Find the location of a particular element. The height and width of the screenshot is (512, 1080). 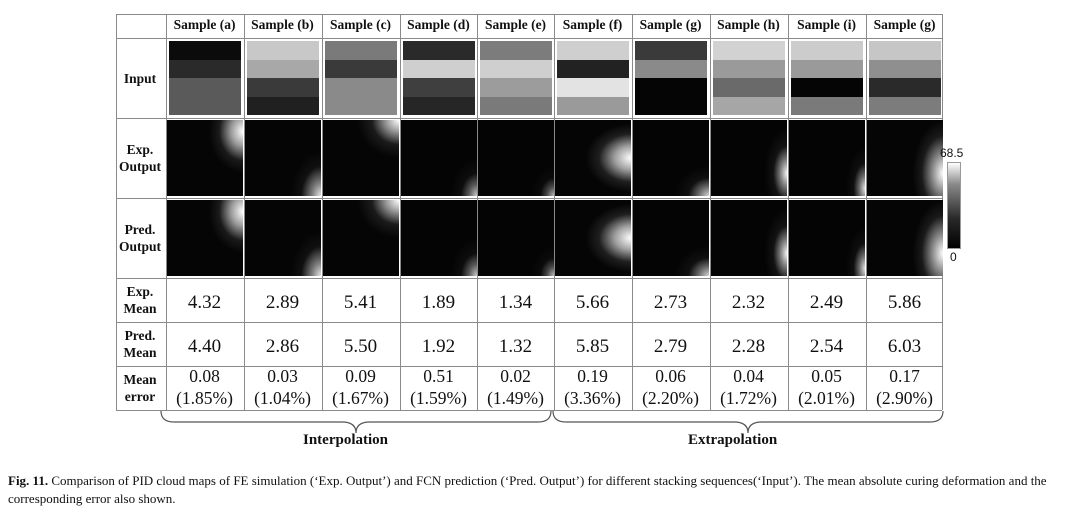

mean-error-percent: (2.90%) is located at coordinates (904, 398).